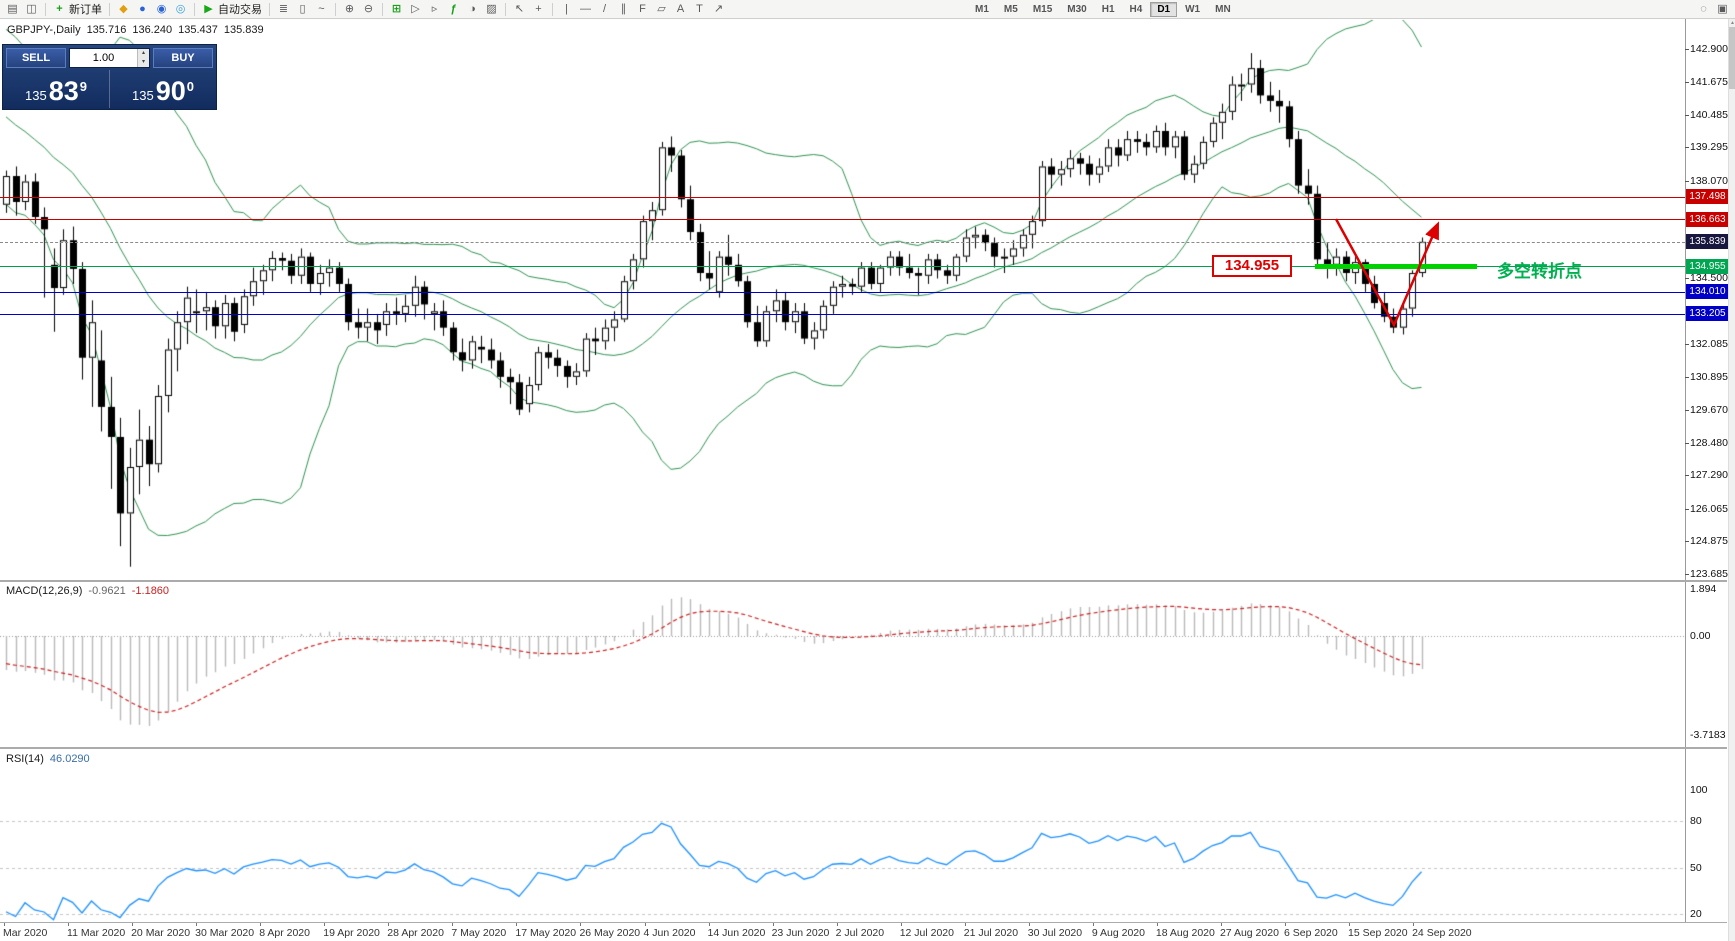 The height and width of the screenshot is (941, 1735). Describe the element at coordinates (1703, 9) in the screenshot. I see `community-icon: ◌` at that location.